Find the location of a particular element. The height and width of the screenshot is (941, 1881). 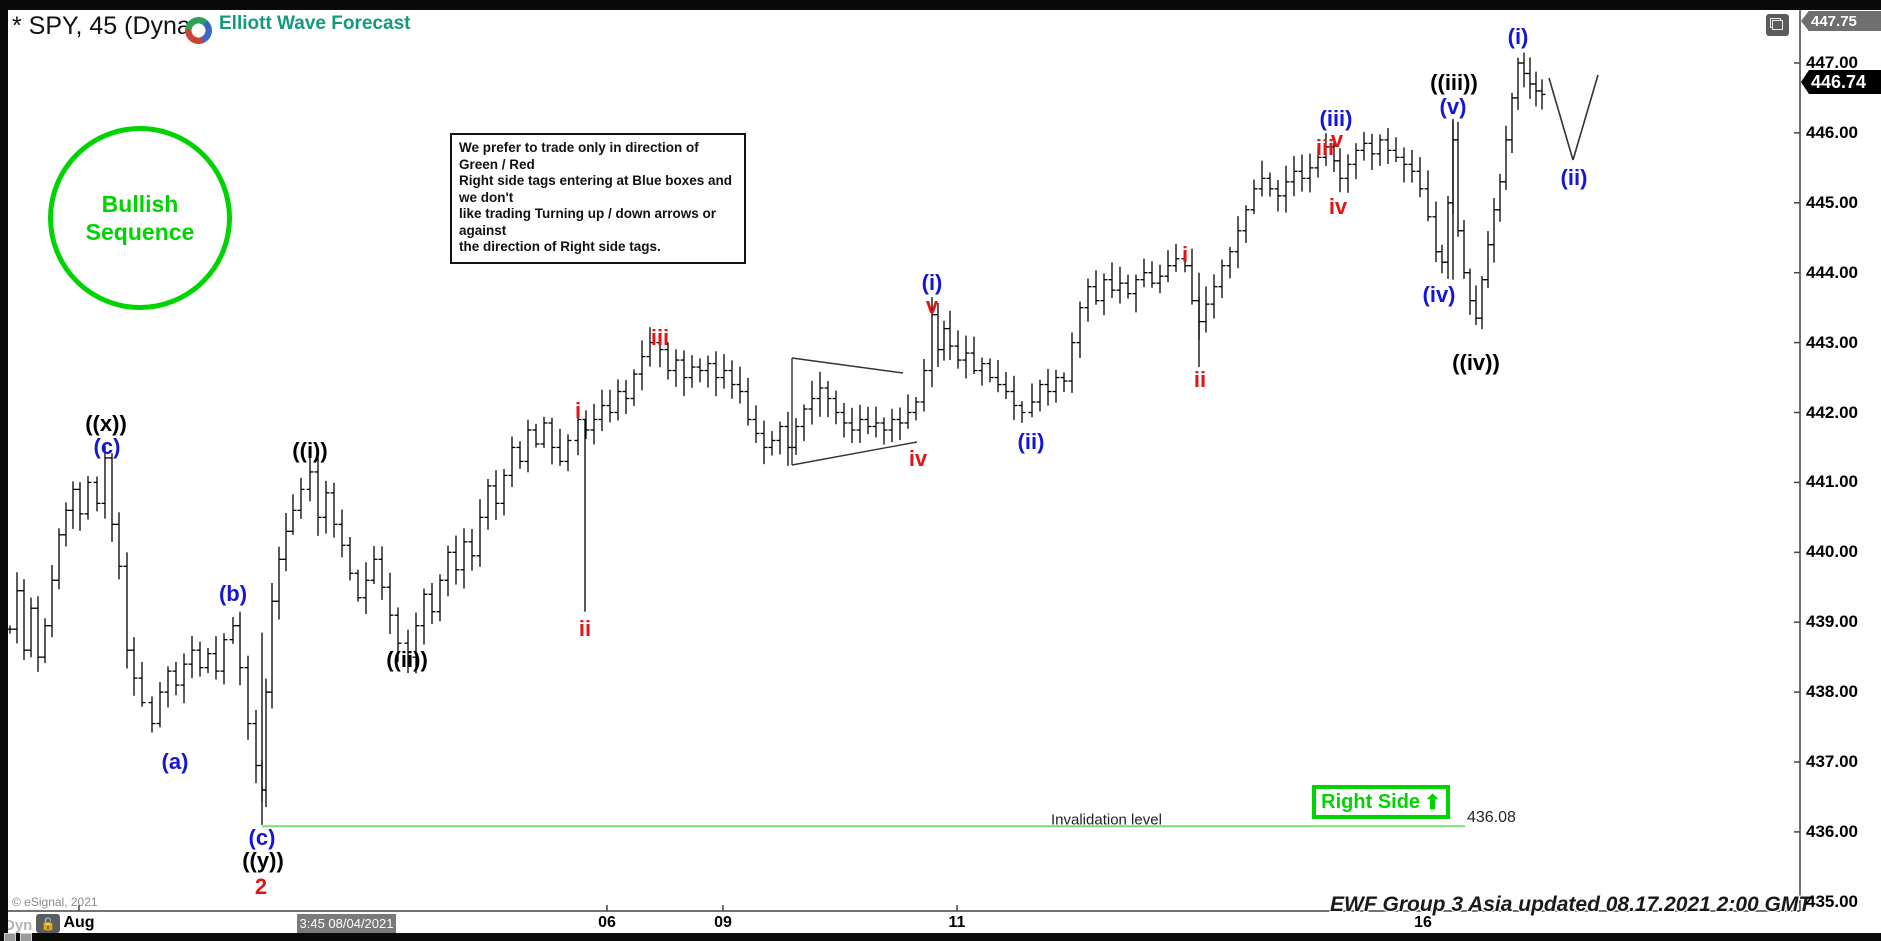

invalidation-level-label: Invalidation level is located at coordinates (1106, 820).